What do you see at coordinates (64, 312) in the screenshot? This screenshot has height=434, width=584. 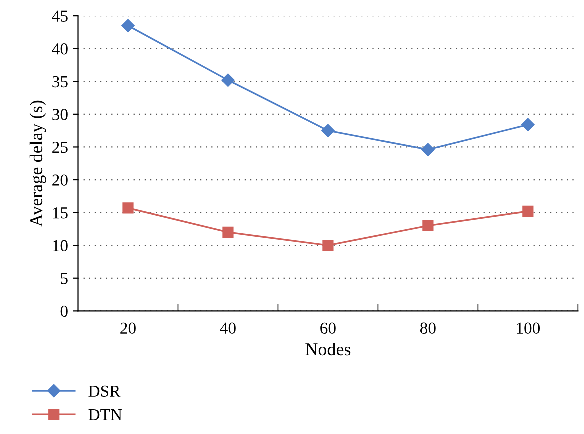 I see `y-tick-label: 0` at bounding box center [64, 312].